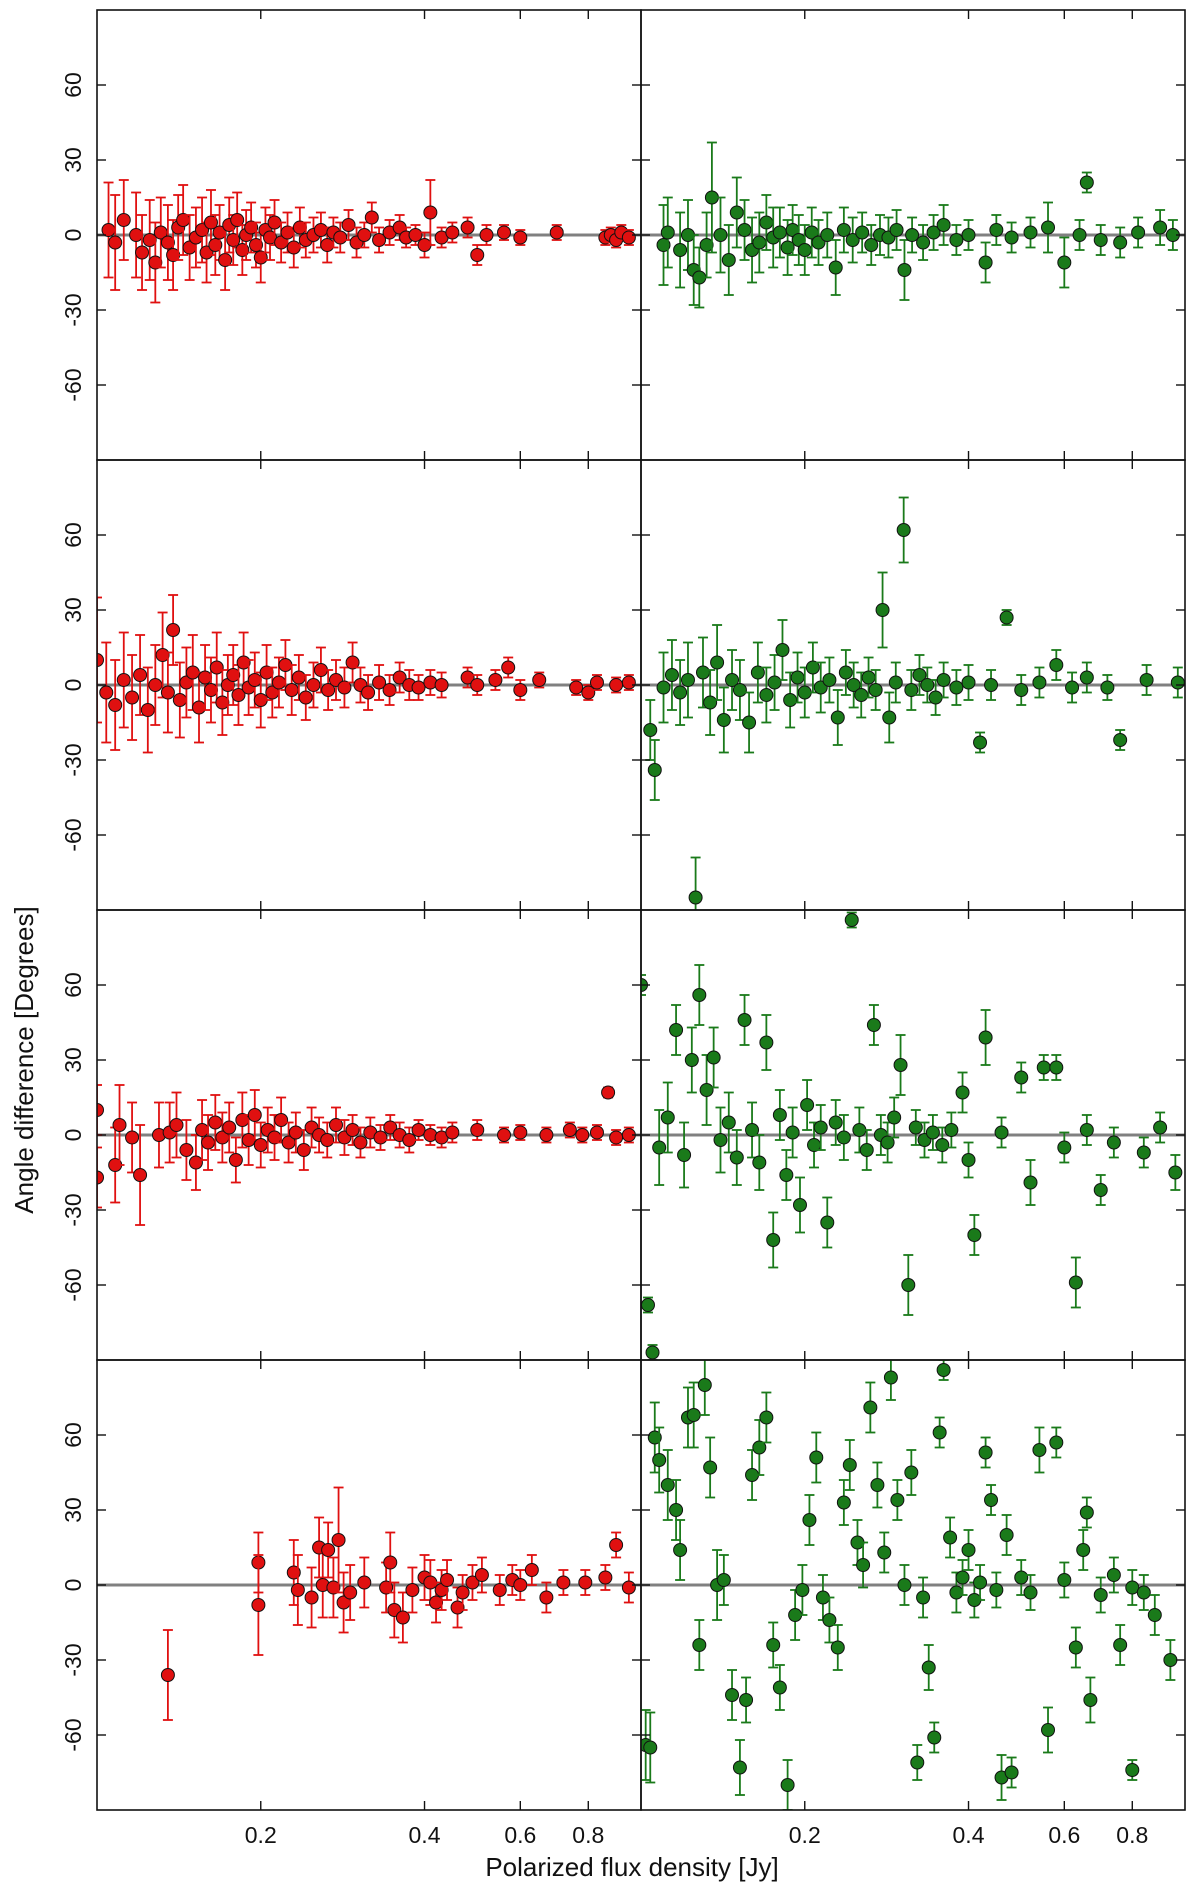 The image size is (1200, 1887). Describe the element at coordinates (1132, 1835) in the screenshot. I see `x-tick-label: 0.8` at that location.